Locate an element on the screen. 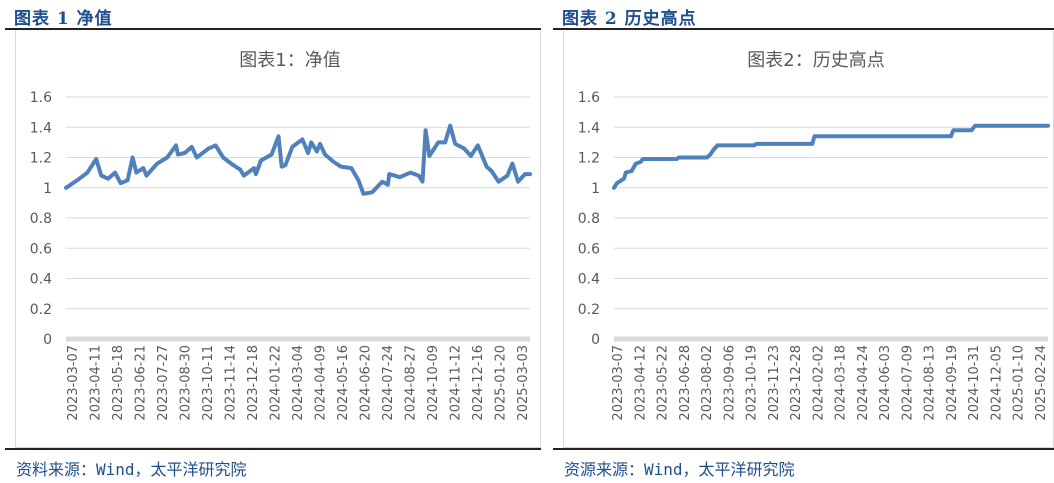 The height and width of the screenshot is (483, 1054). x-tick-label: 2023-05-22 is located at coordinates (663, 383).